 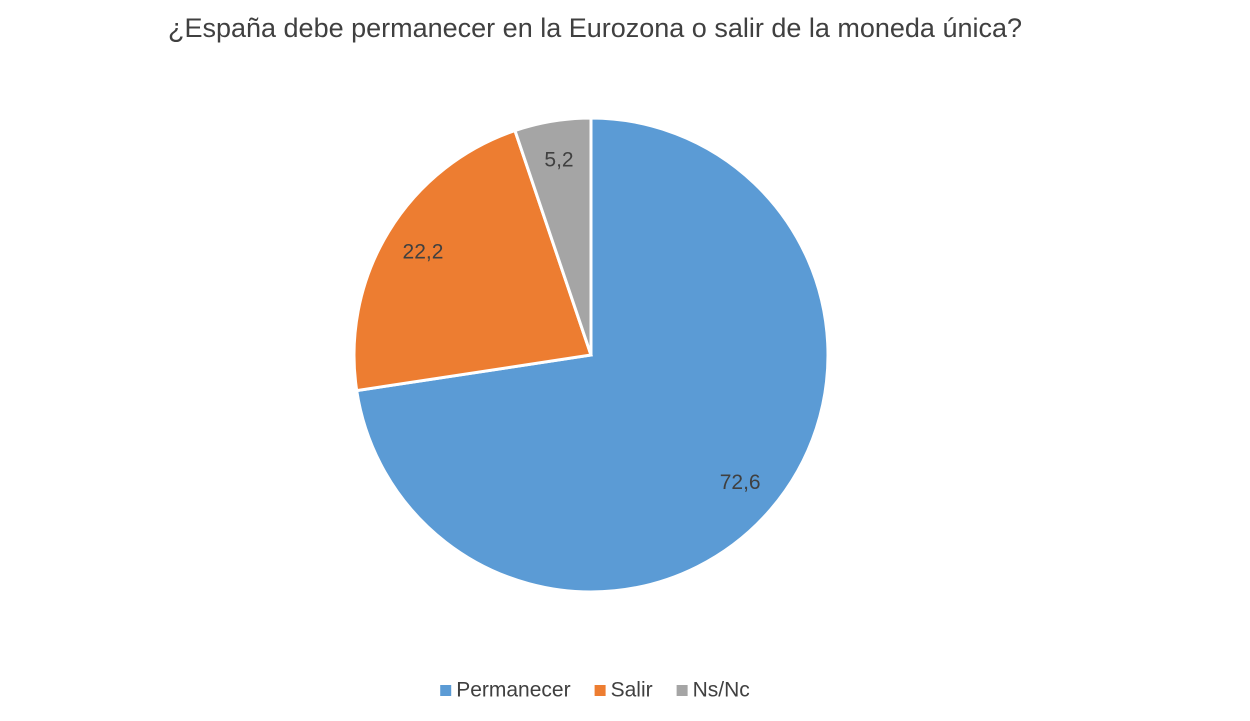 I want to click on legend-label: Permanecer, so click(x=513, y=690).